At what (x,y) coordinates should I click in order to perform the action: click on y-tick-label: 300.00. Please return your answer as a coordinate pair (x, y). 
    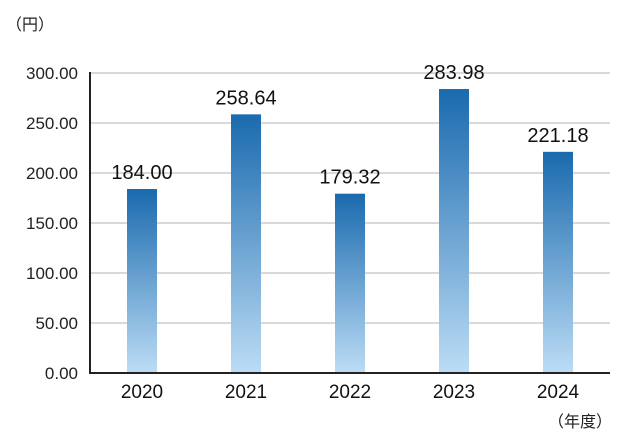
    Looking at the image, I should click on (52, 73).